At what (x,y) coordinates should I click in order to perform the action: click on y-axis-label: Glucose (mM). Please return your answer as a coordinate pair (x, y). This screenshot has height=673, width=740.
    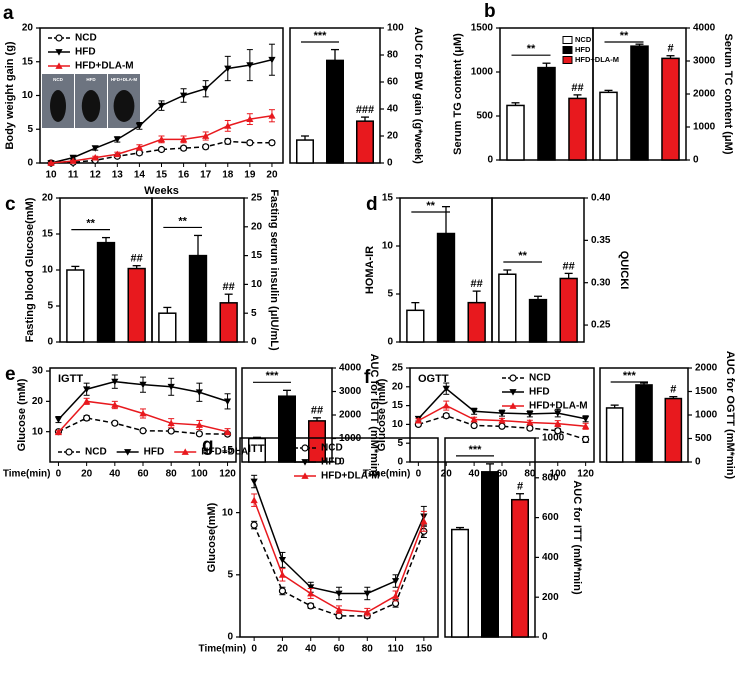
    Looking at the image, I should click on (382, 414).